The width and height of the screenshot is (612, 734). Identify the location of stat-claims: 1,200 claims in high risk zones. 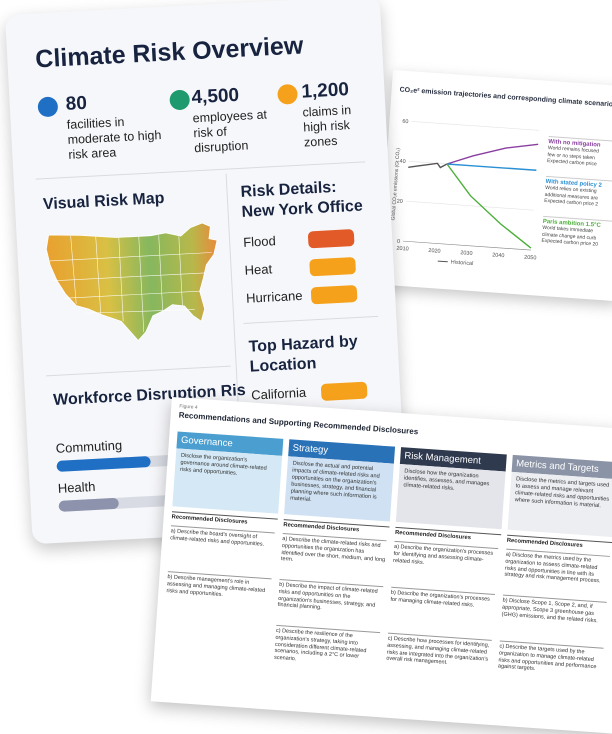
(327, 114).